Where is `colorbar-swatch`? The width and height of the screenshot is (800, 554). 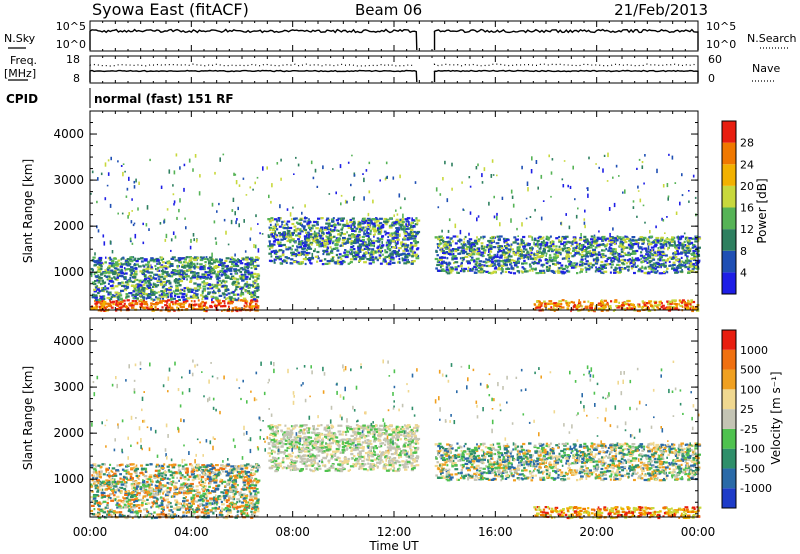
colorbar-swatch is located at coordinates (729, 153).